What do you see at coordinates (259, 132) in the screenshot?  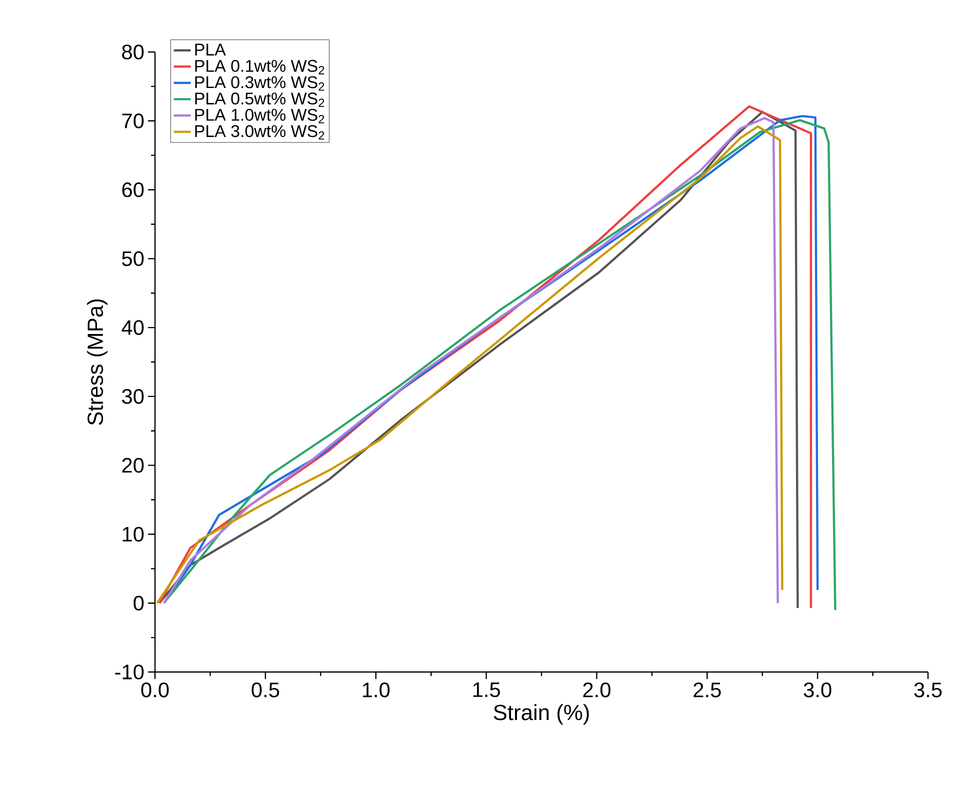 I see `legend-label: PLA 3.0wt% WS$_{2}$` at bounding box center [259, 132].